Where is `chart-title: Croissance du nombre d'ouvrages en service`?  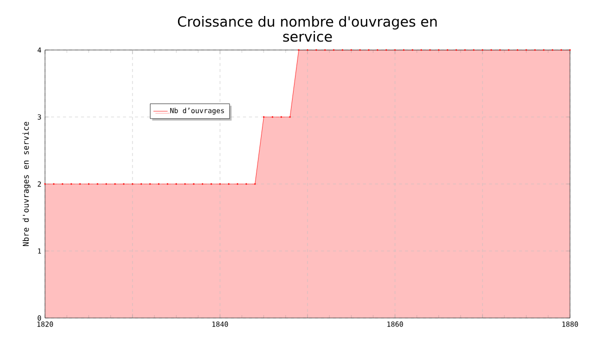
chart-title: Croissance du nombre d'ouvrages en service is located at coordinates (307, 29).